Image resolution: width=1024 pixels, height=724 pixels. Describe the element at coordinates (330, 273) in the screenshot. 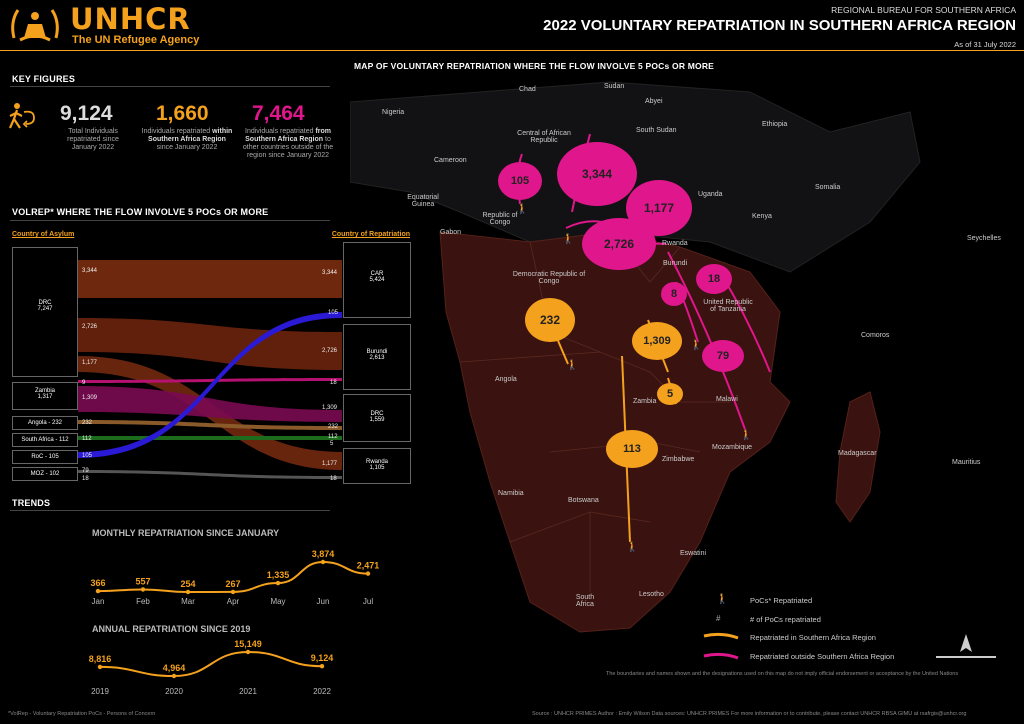

I see `flow-right-label: 3,344` at that location.